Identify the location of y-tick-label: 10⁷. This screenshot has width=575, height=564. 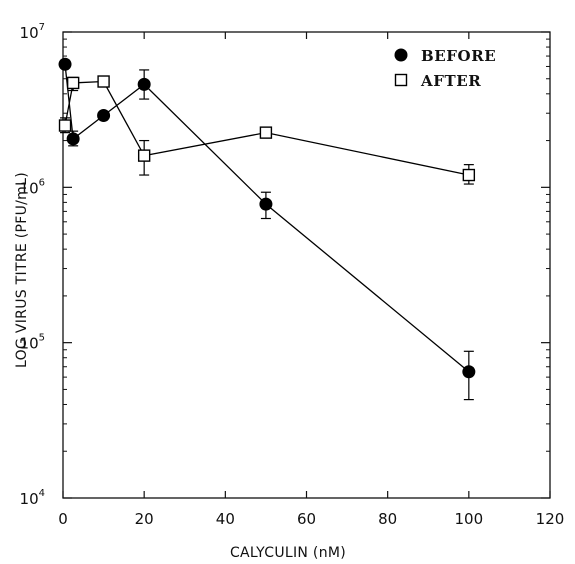
(32, 32).